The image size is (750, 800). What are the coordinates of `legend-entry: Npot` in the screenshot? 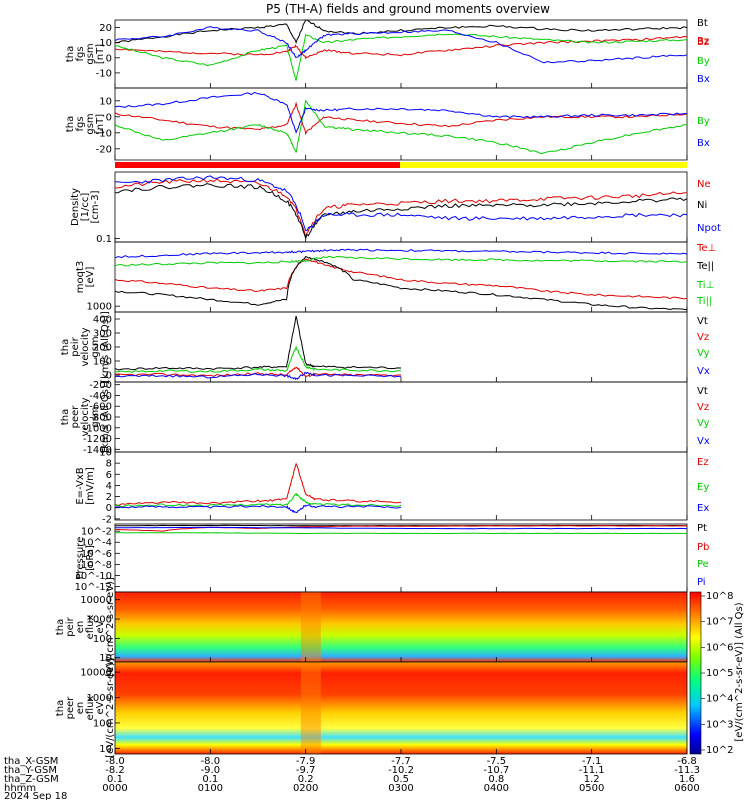 It's located at (709, 228).